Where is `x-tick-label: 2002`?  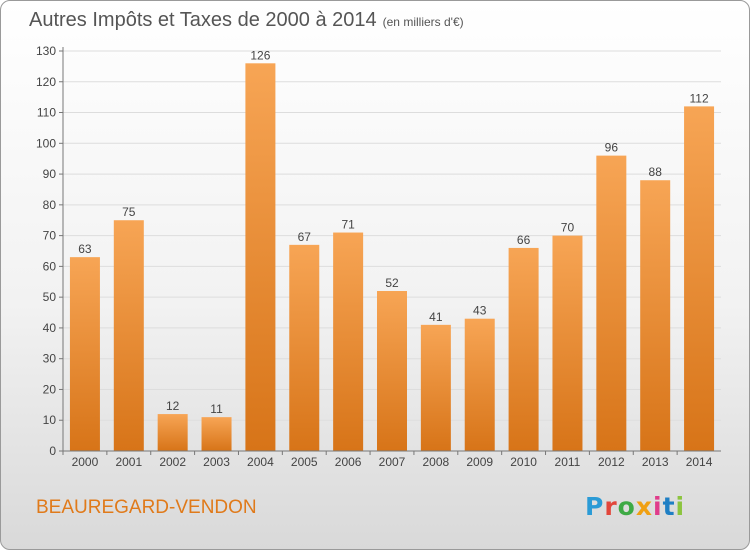 x-tick-label: 2002 is located at coordinates (172, 462).